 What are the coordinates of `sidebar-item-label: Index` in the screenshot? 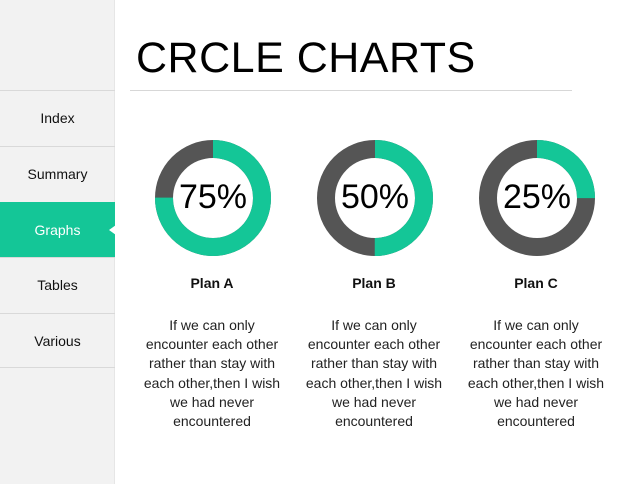 It's located at (57, 118).